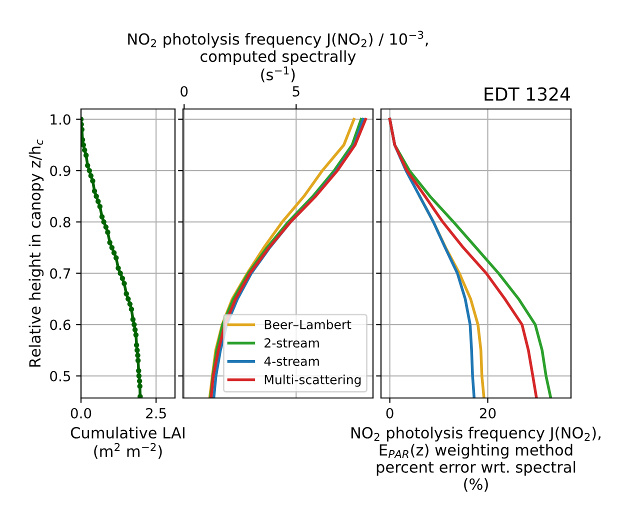  I want to click on y-tick-label: 0.7, so click(60, 273).